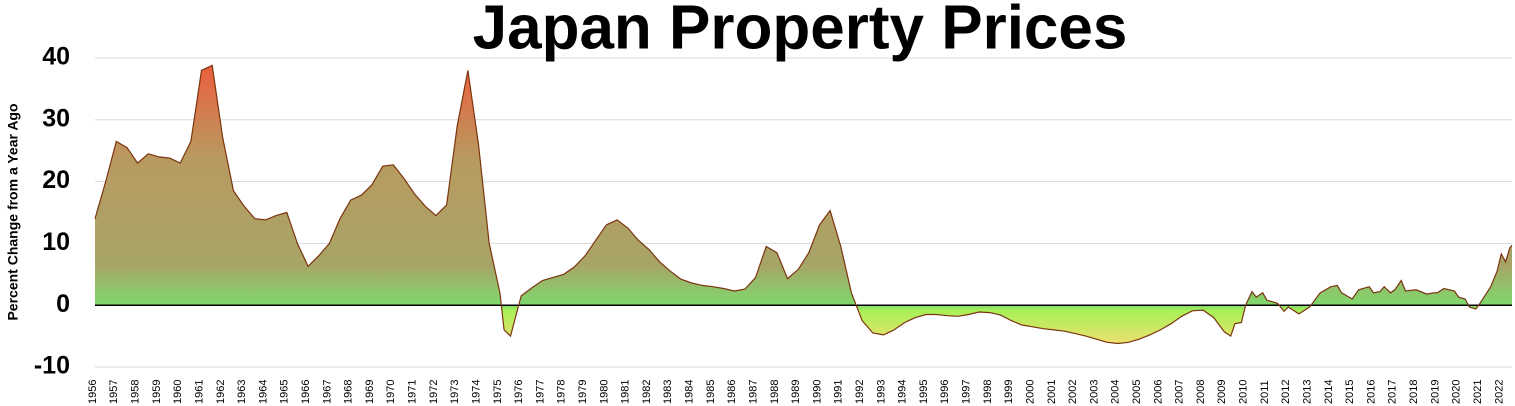  I want to click on x-tick-label: 1975, so click(498, 392).